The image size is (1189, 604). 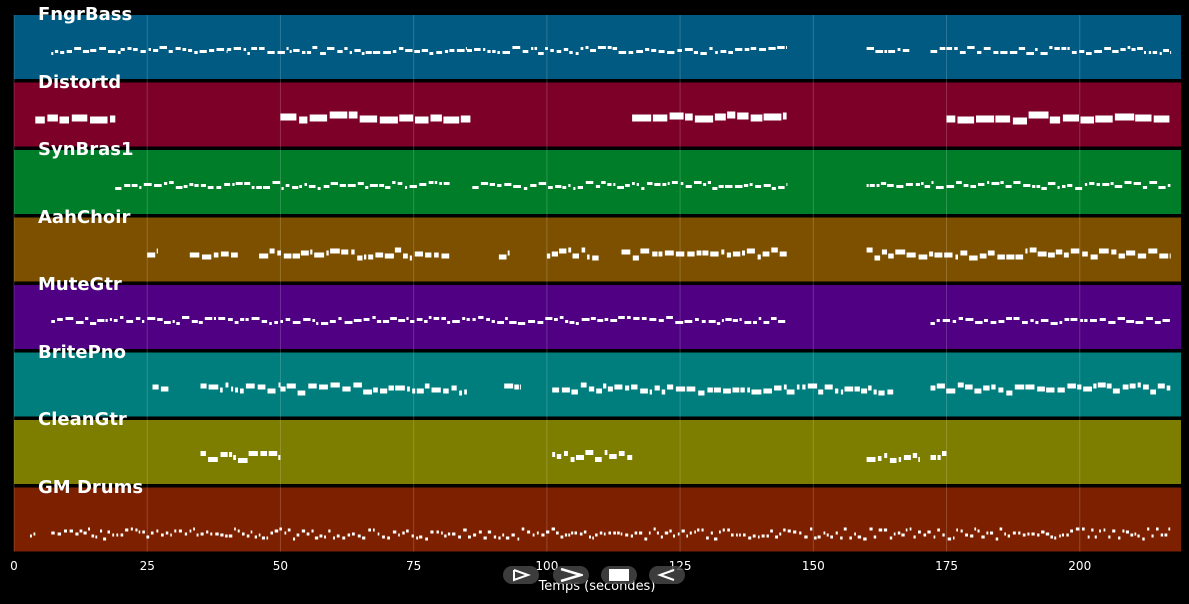 I want to click on play-button, so click(x=571, y=575).